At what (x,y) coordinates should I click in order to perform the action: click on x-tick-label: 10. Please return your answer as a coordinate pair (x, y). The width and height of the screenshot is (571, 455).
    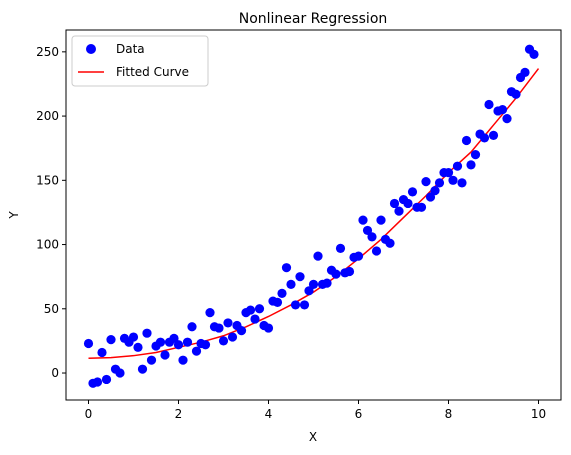
    Looking at the image, I should click on (538, 414).